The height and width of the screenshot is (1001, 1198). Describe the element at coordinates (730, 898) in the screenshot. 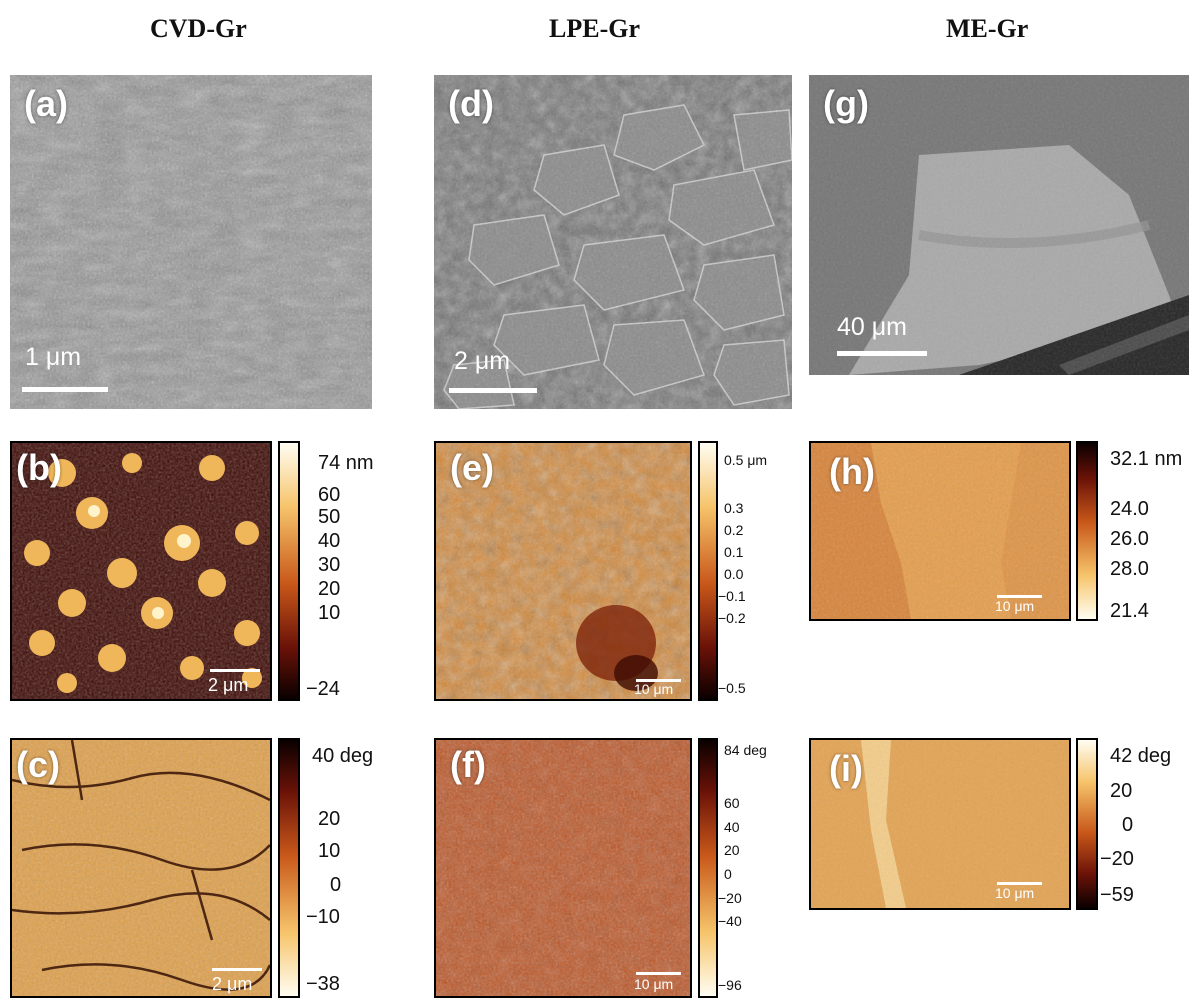

I see `colorbar-f-tick-6: −20` at that location.